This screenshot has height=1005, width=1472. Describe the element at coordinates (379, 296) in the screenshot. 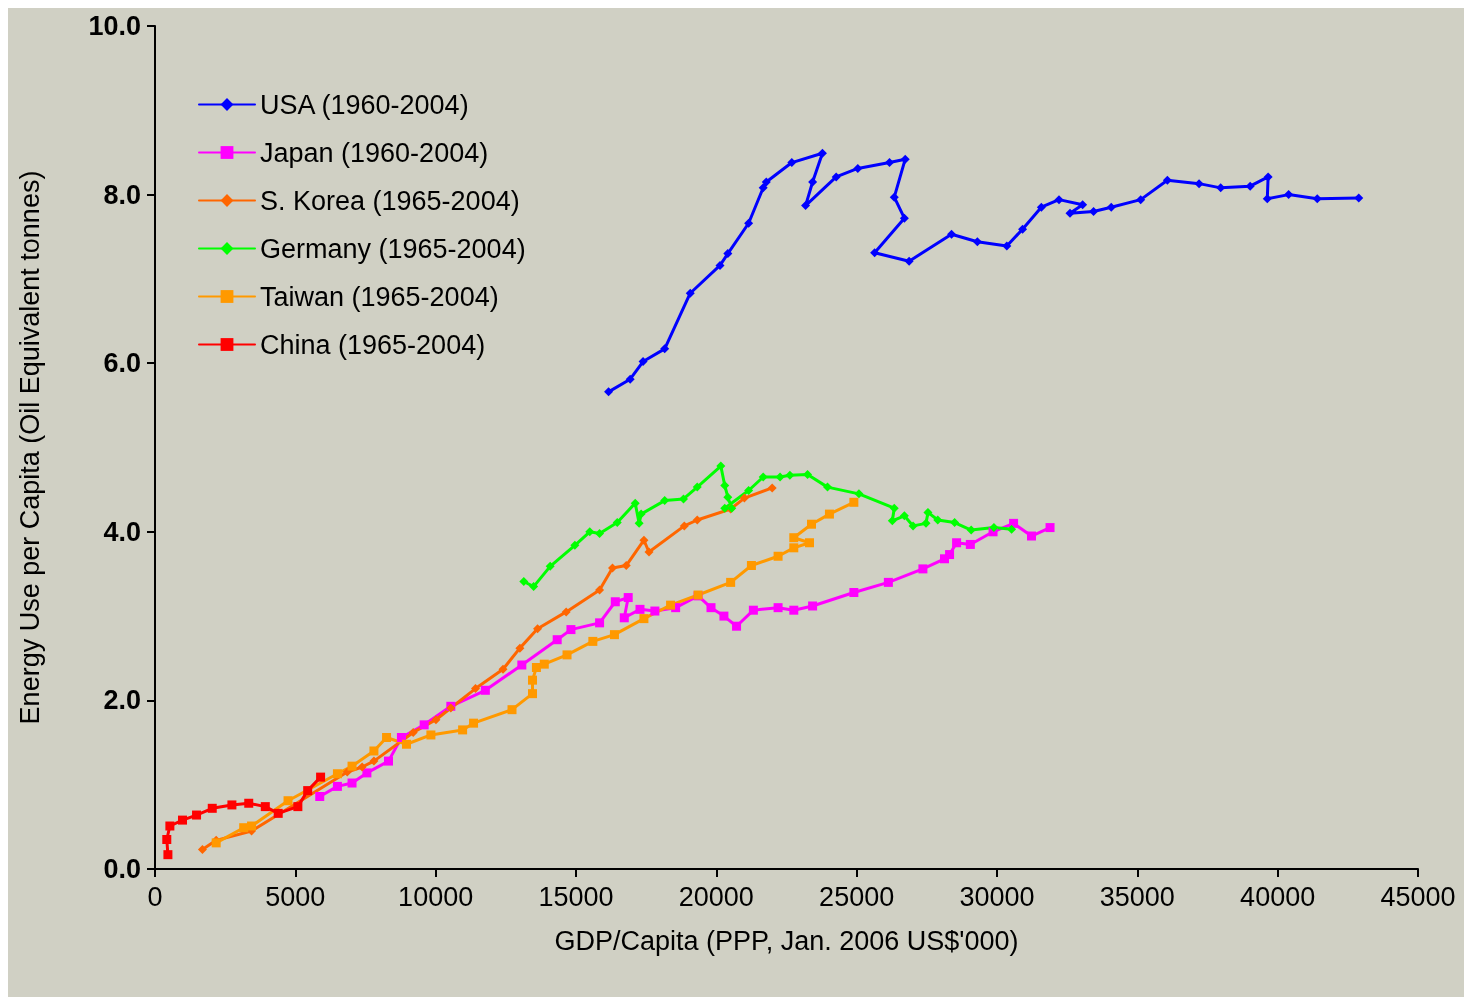

I see `legend-label: Taiwan (1965-2004)` at that location.